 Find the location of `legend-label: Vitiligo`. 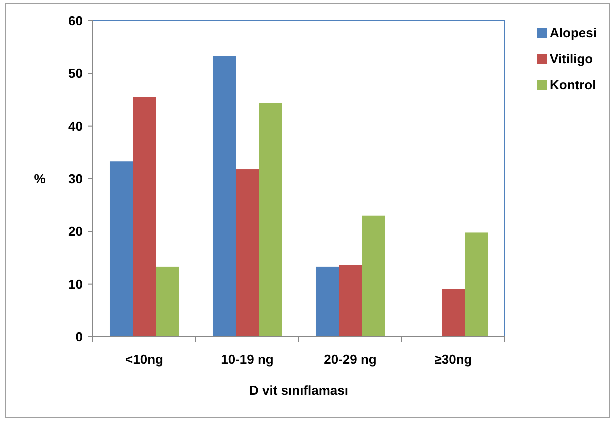

legend-label: Vitiligo is located at coordinates (572, 59).